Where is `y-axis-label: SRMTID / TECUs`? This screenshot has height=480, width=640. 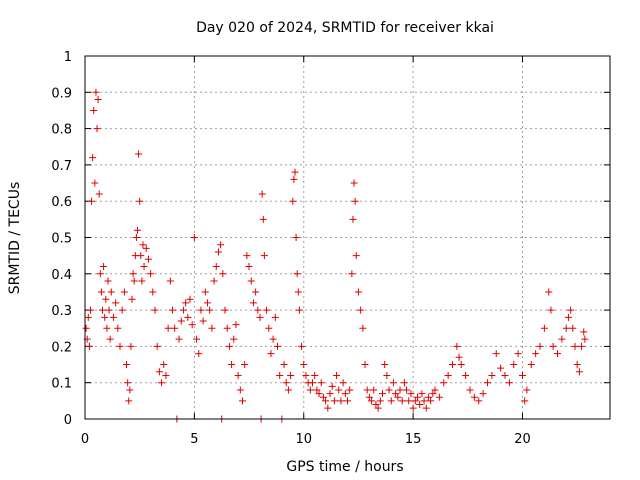
y-axis-label: SRMTID / TECUs is located at coordinates (15, 238).